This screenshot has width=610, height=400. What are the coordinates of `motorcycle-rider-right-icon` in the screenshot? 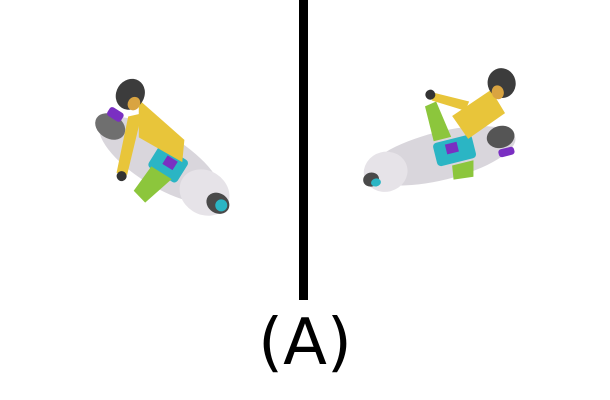 It's located at (439, 130).